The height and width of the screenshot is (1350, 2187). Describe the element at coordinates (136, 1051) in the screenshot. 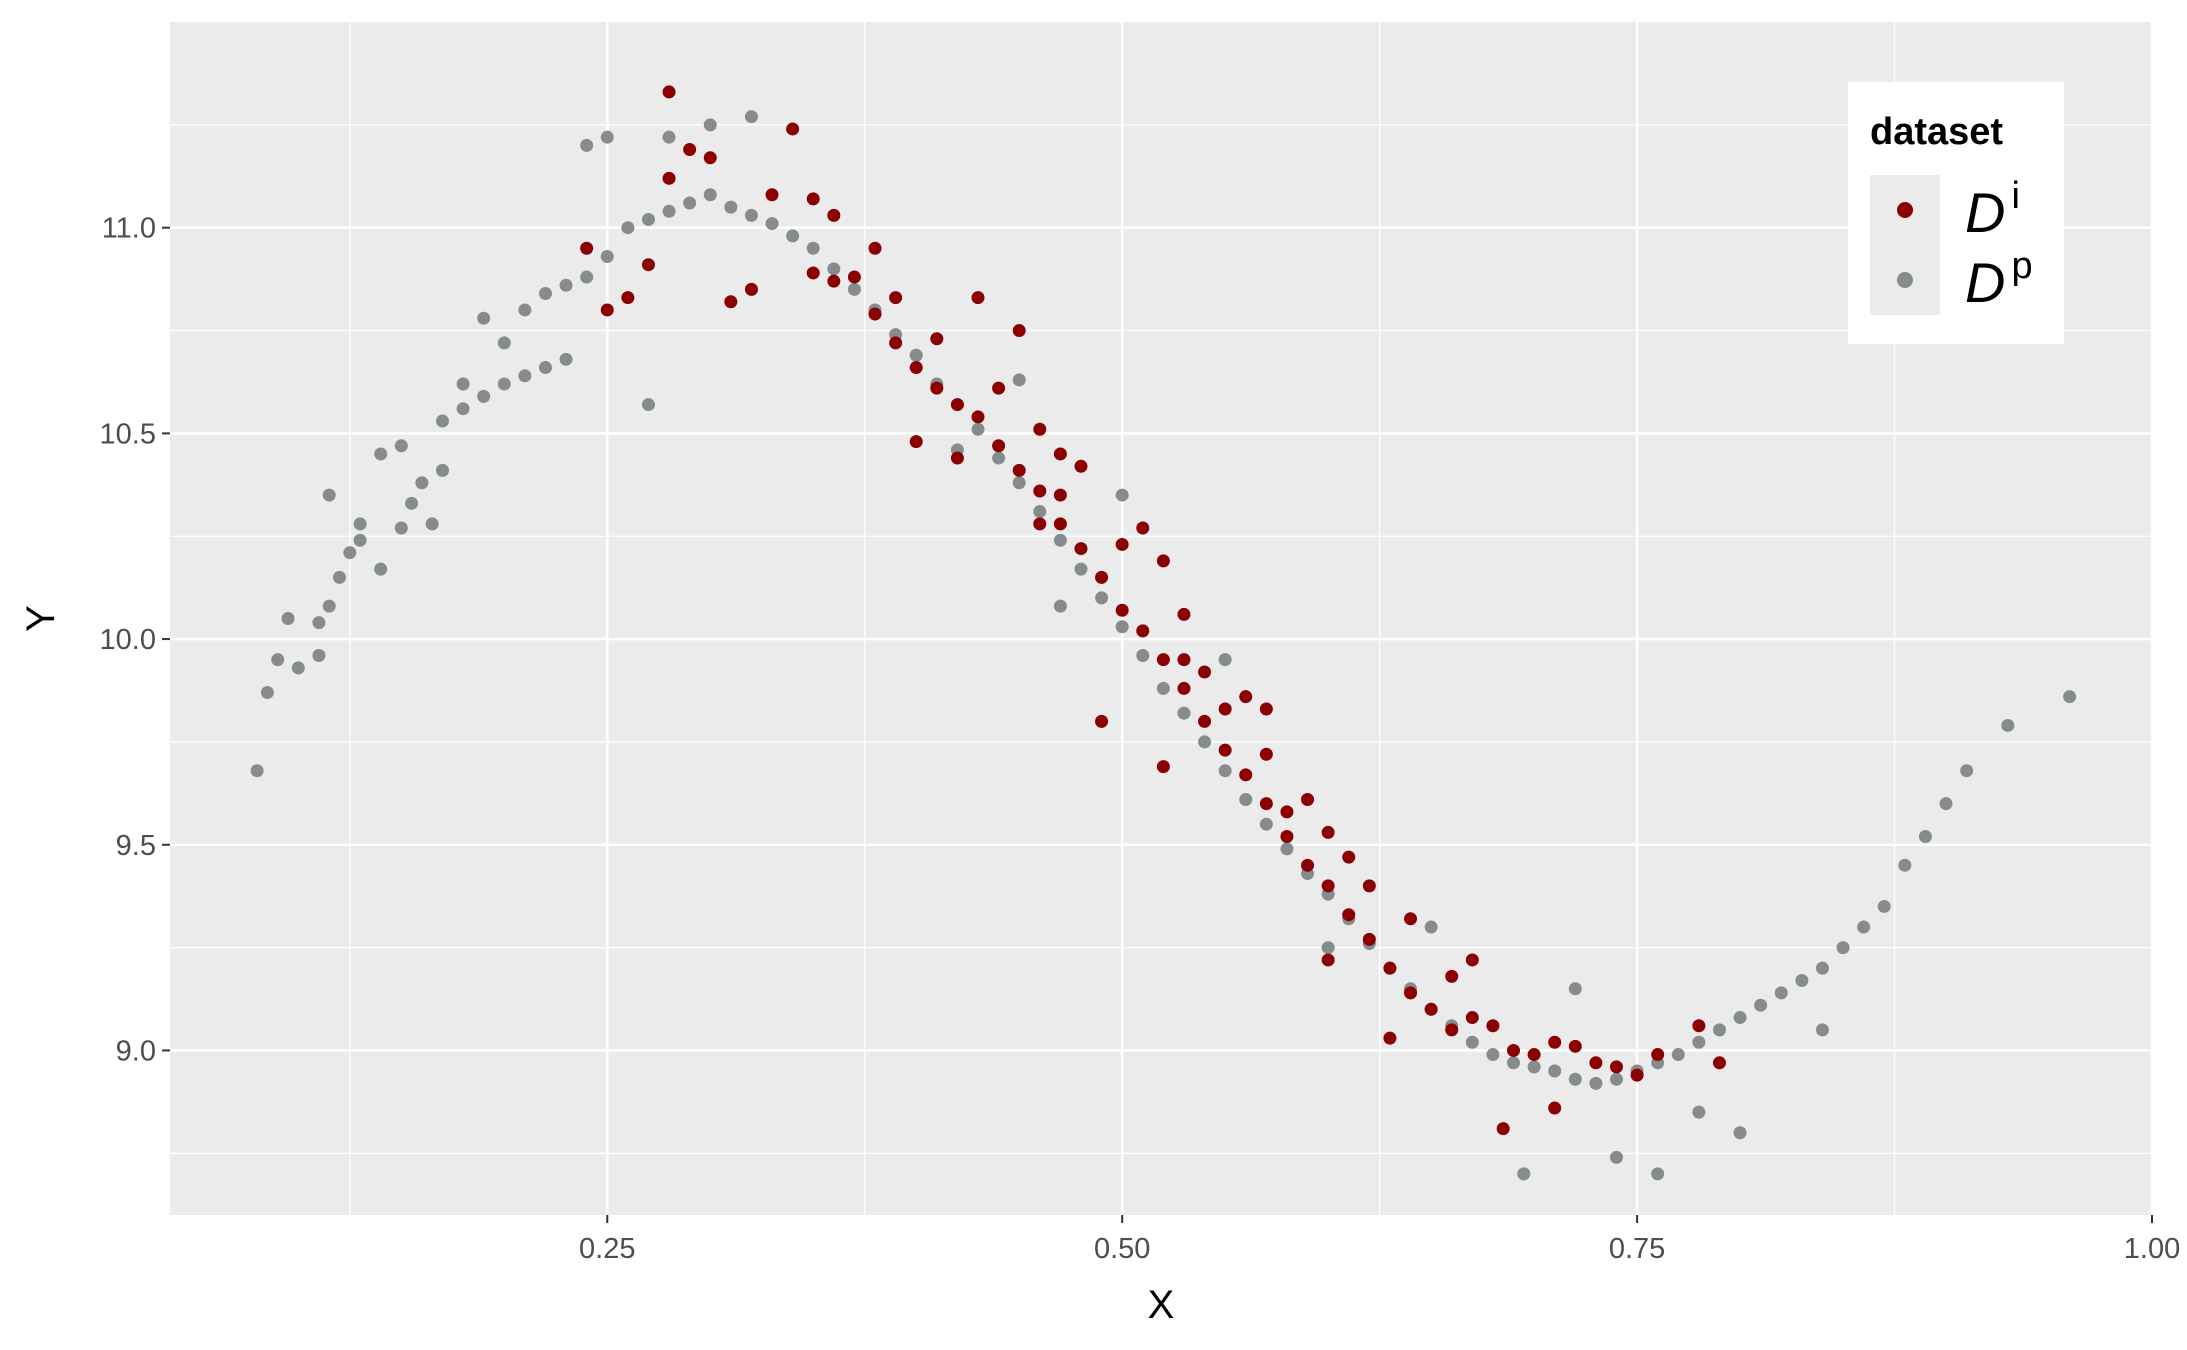

I see `y-tick-label: 9.0` at that location.